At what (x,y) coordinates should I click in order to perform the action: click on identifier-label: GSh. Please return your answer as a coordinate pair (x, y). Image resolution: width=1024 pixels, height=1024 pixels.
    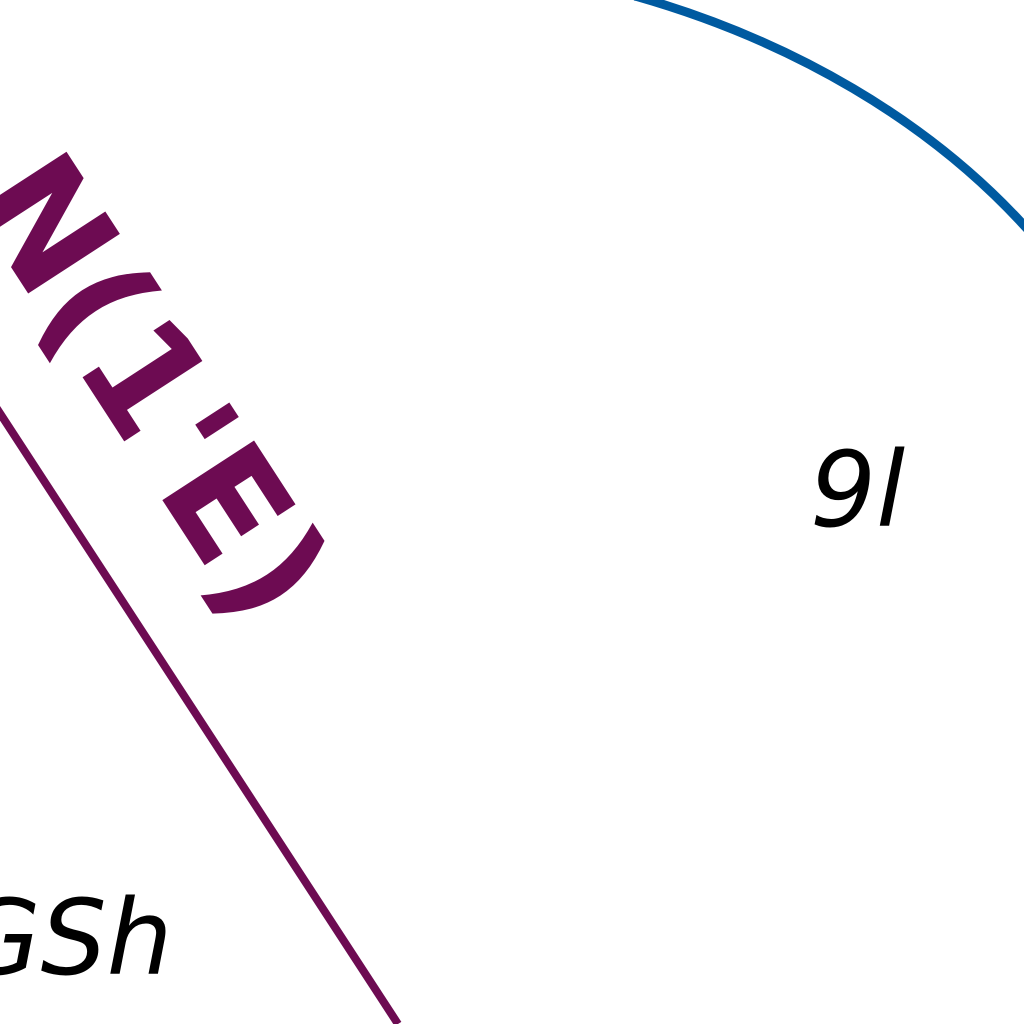
    Looking at the image, I should click on (86, 938).